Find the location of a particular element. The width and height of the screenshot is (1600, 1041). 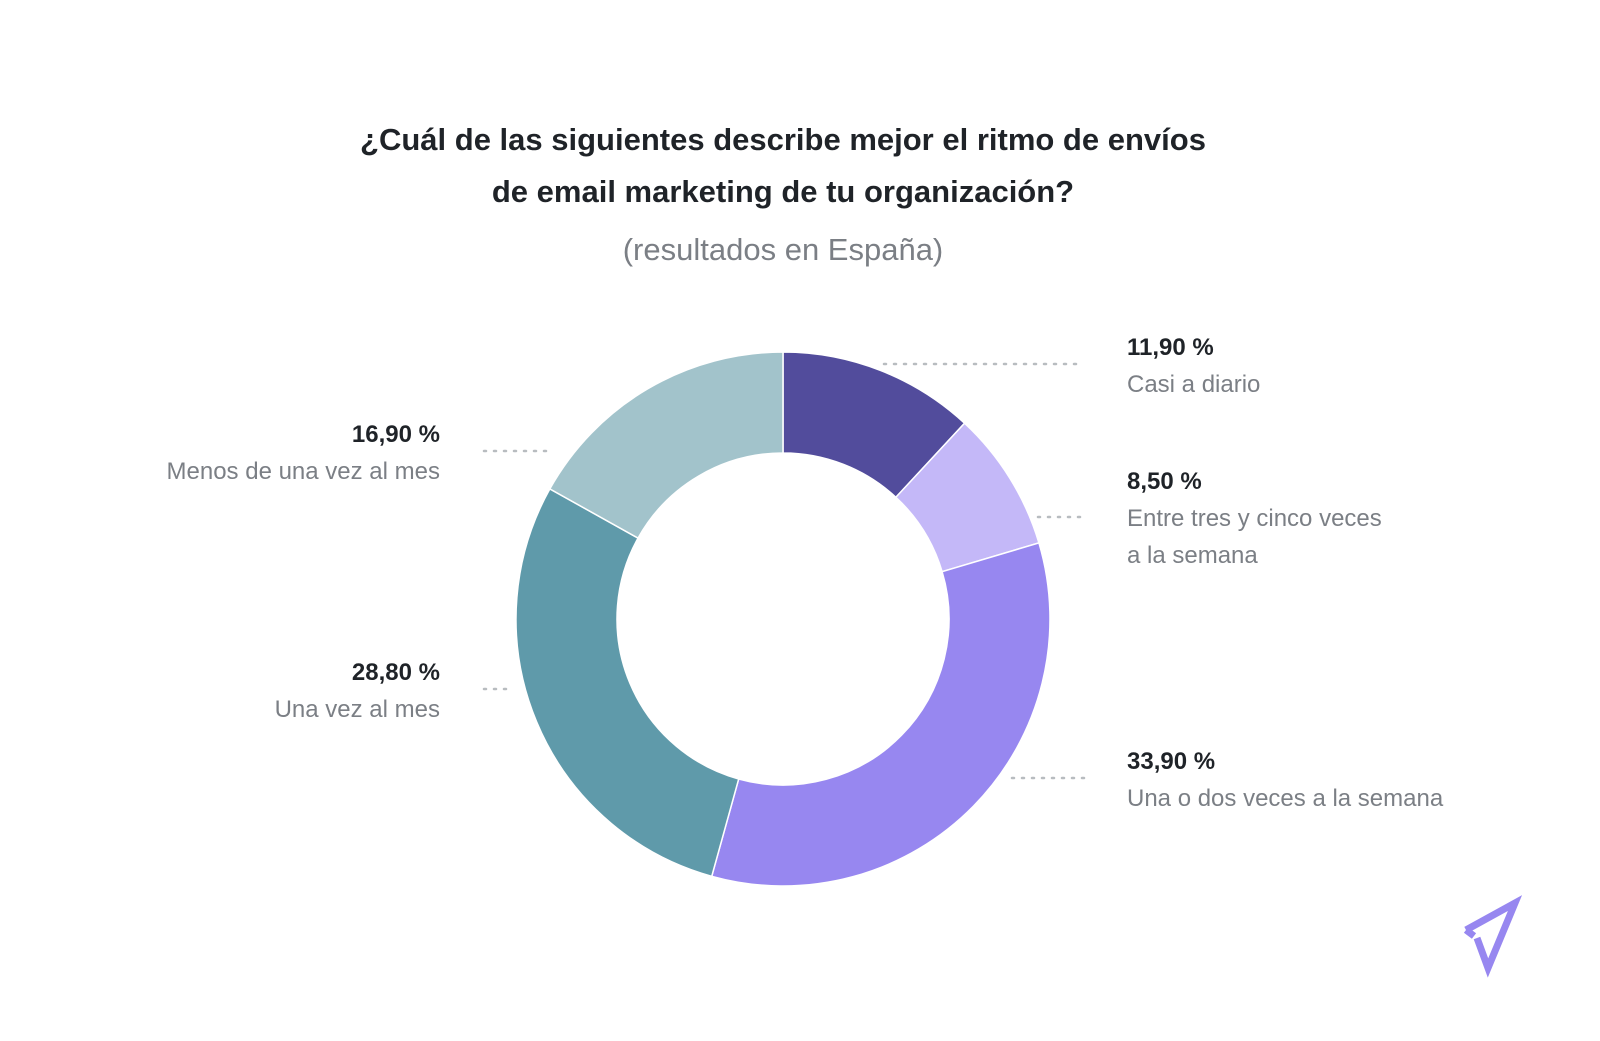

slice-category-label: Una vez al mes is located at coordinates (357, 709).